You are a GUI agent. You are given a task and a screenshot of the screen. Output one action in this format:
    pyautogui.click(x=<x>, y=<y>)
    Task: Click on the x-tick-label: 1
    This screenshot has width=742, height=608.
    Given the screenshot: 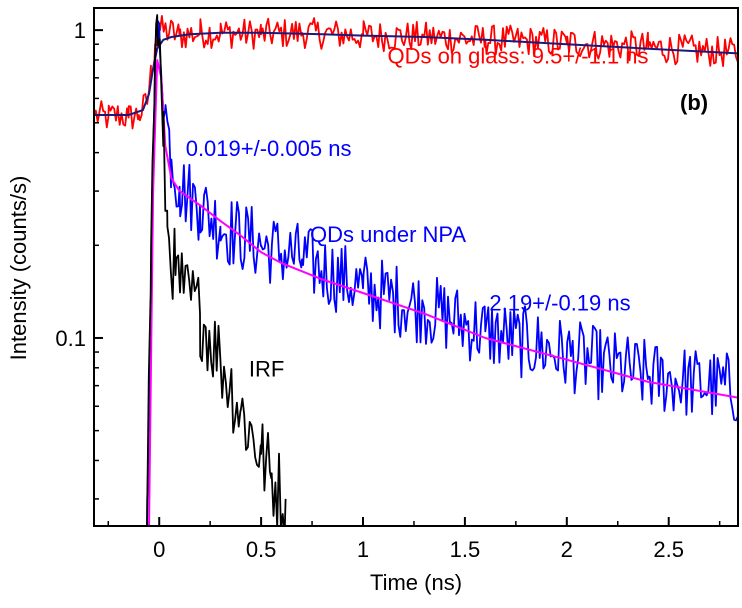 What is the action you would take?
    pyautogui.click(x=363, y=549)
    